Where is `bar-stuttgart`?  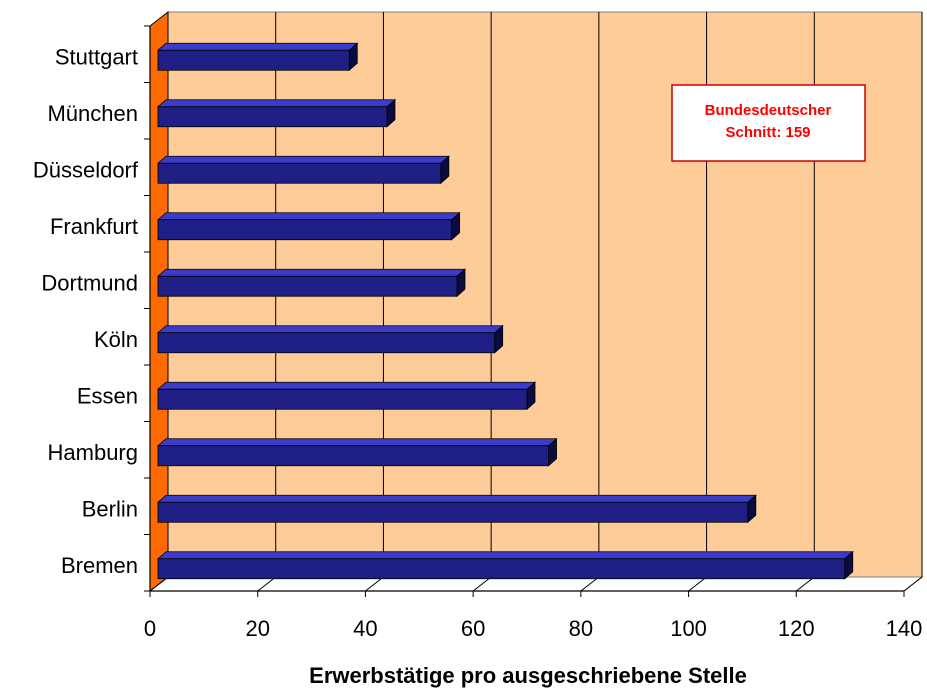 bar-stuttgart is located at coordinates (257, 57).